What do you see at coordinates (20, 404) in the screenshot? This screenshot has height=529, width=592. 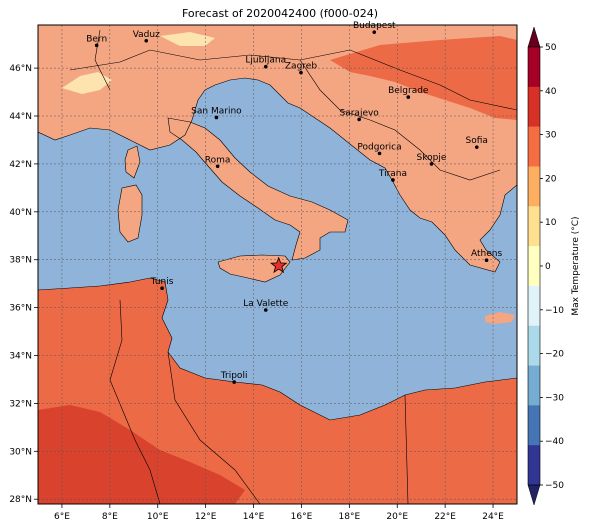 I see `lat-tick-label: 32°N` at bounding box center [20, 404].